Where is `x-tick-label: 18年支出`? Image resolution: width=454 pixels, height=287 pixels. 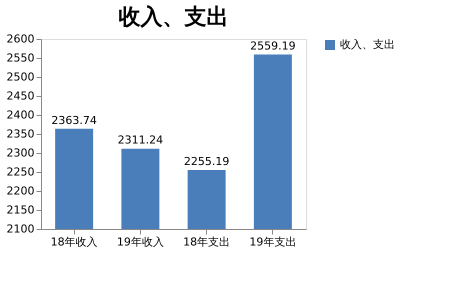 x-tick-label: 18年支出 is located at coordinates (206, 242).